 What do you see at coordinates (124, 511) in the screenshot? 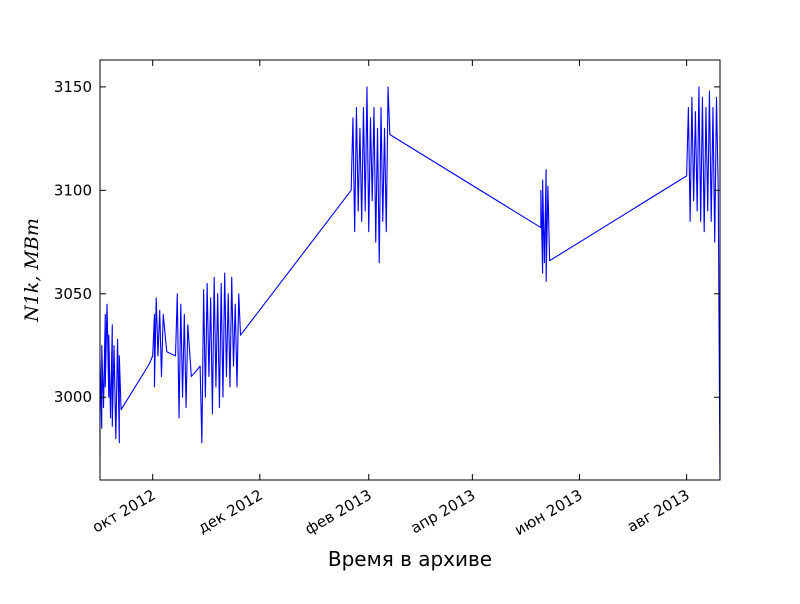
I see `x-tick-label: окт 2012` at bounding box center [124, 511].